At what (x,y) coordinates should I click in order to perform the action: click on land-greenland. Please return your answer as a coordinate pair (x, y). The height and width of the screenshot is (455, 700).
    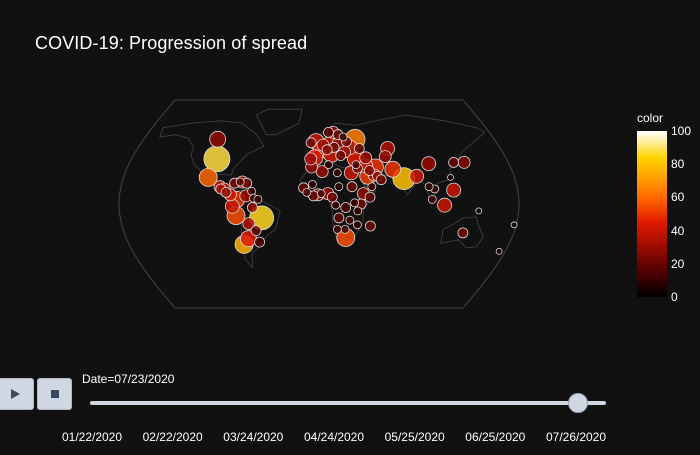
    Looking at the image, I should click on (279, 122).